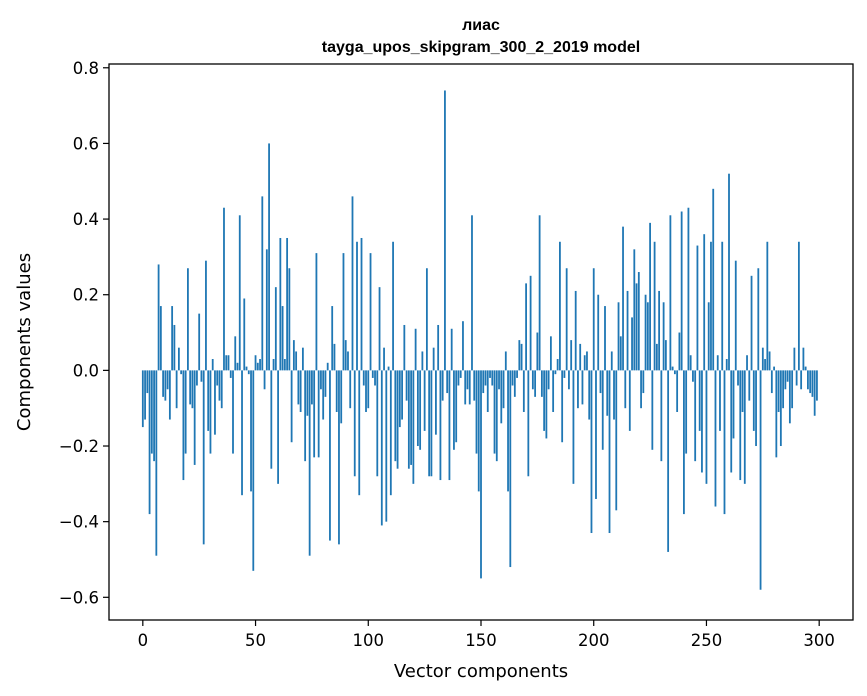 This screenshot has height=696, width=867. What do you see at coordinates (481, 47) in the screenshot?
I see `chart-title-line2: tayga_upos_skipgram_300_2_2019 model` at bounding box center [481, 47].